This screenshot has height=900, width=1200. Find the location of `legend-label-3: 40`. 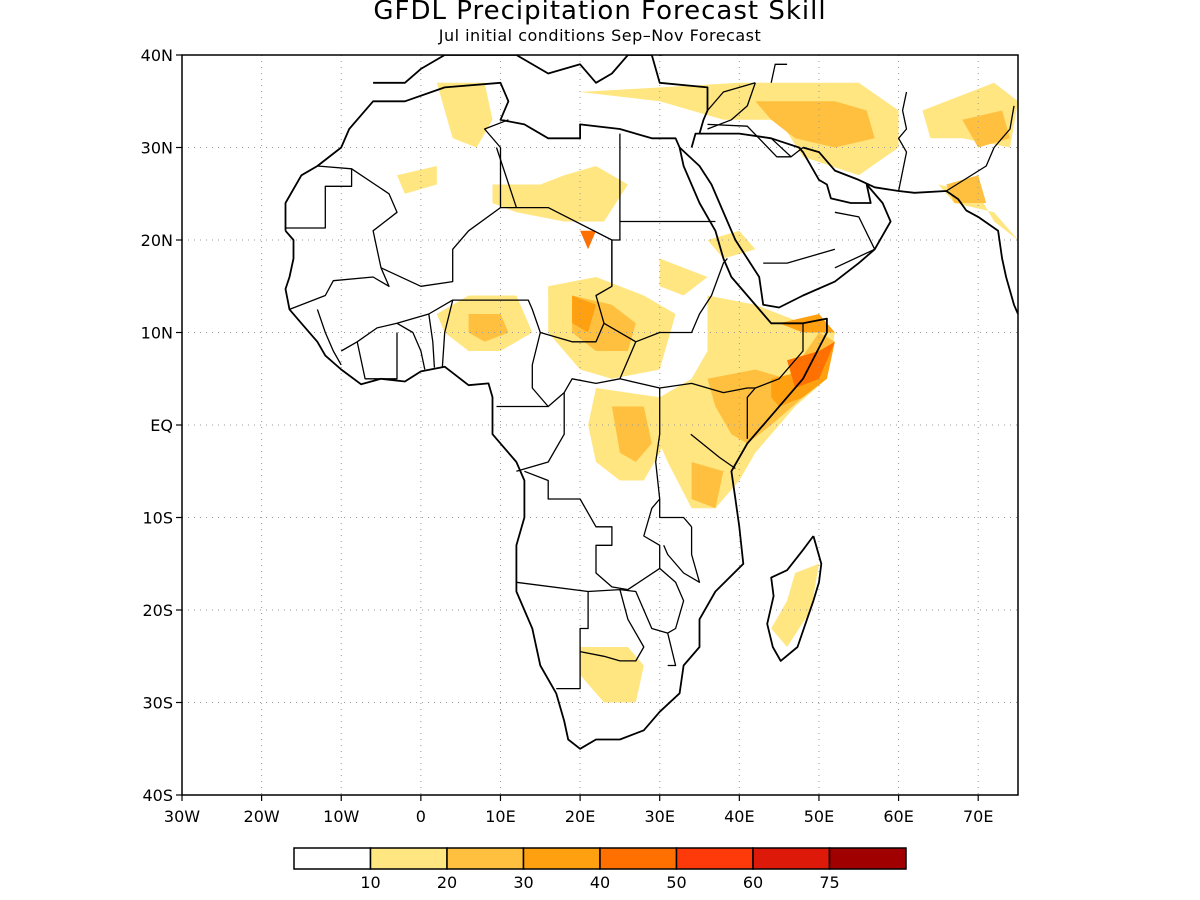

legend-label-3: 40 is located at coordinates (600, 882).